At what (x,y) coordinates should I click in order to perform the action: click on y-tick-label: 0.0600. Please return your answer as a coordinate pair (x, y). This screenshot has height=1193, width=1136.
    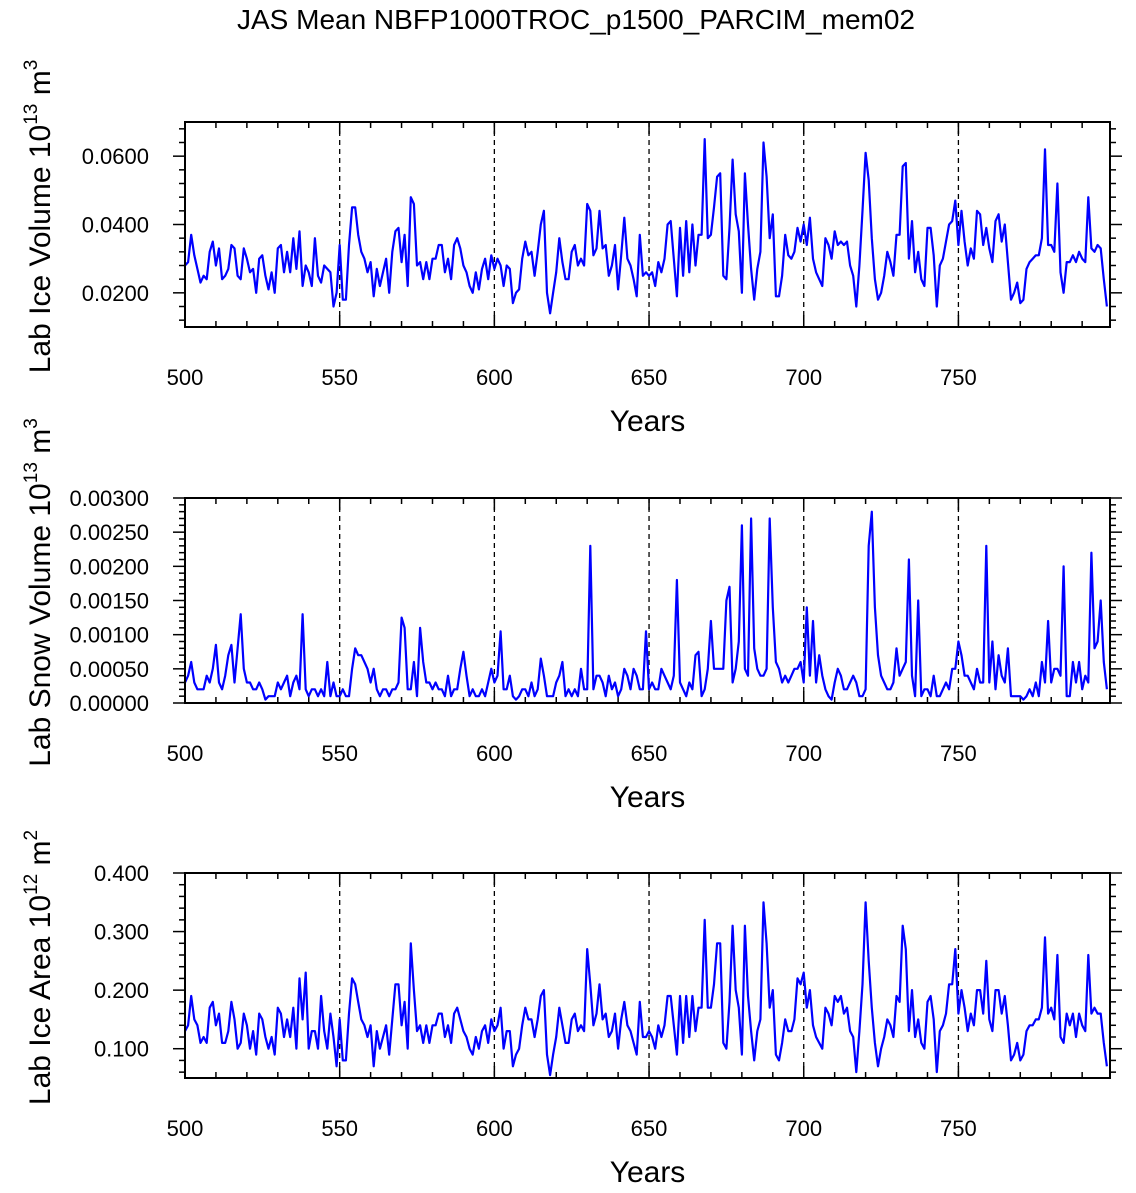
    Looking at the image, I should click on (115, 156).